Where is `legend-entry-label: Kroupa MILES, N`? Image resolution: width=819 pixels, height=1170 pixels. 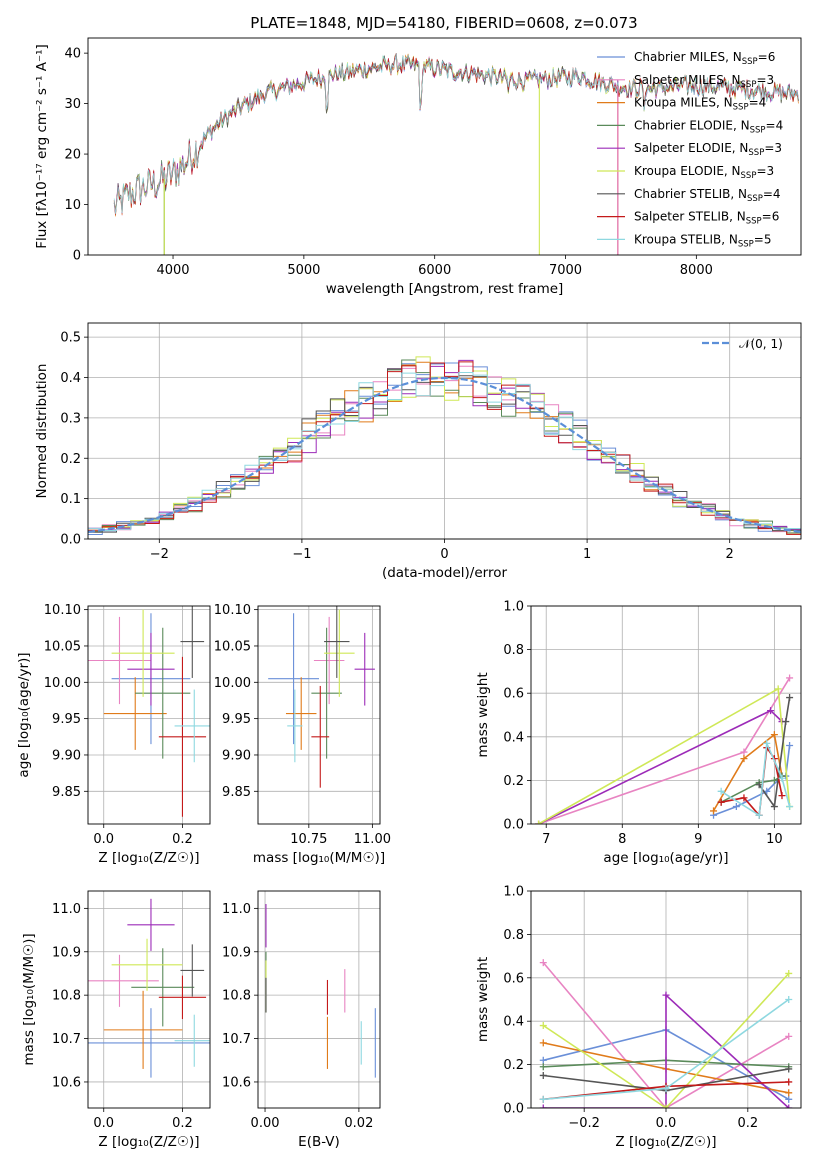
legend-entry-label: Kroupa MILES, N is located at coordinates (683, 103).